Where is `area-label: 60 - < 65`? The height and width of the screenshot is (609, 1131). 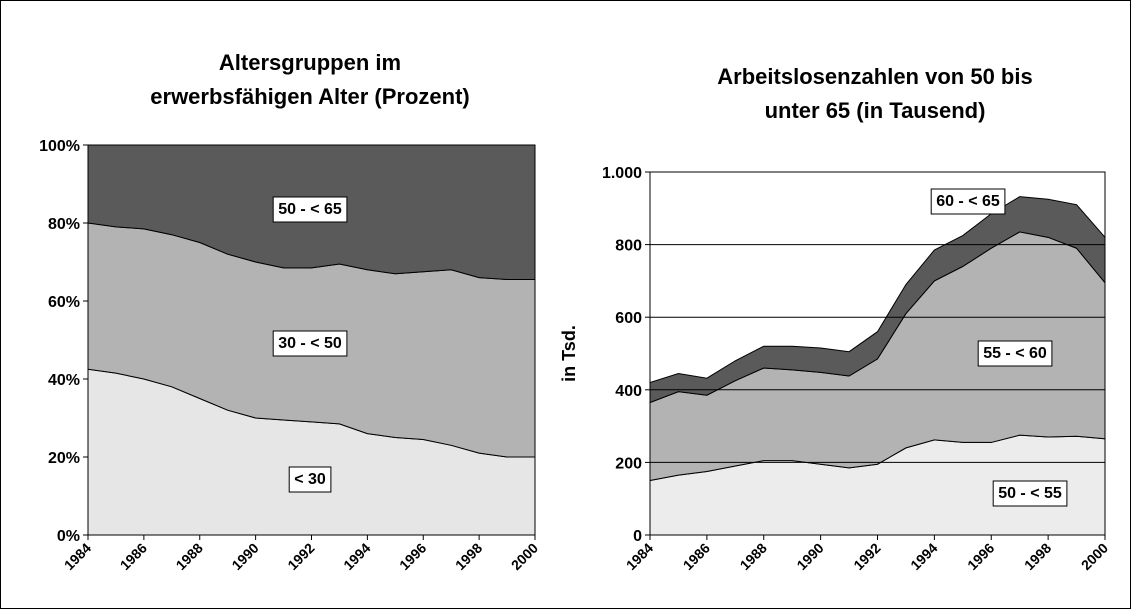 area-label: 60 - < 65 is located at coordinates (968, 201).